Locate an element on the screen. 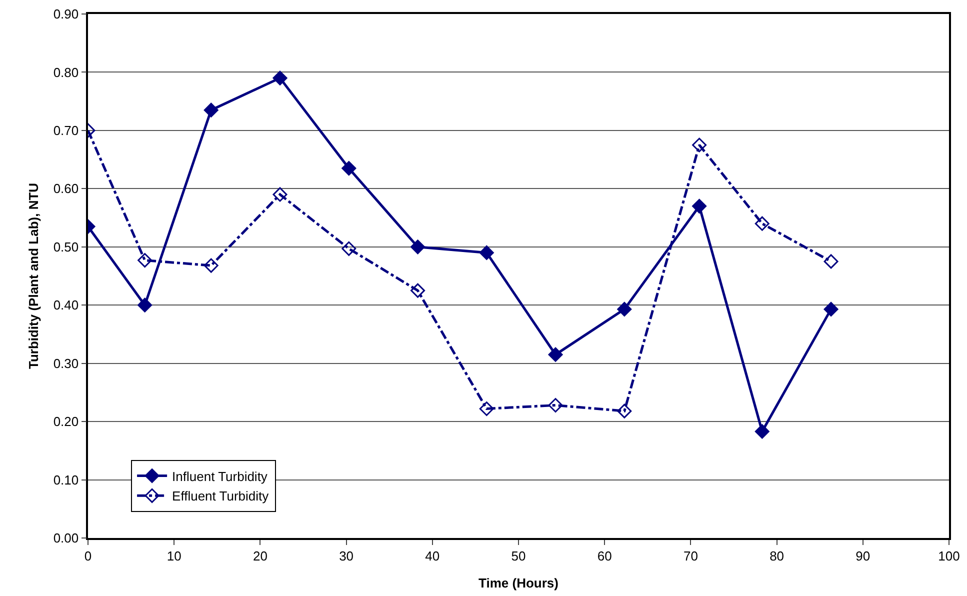 The image size is (967, 596). x-tick-label: 0 is located at coordinates (88, 556).